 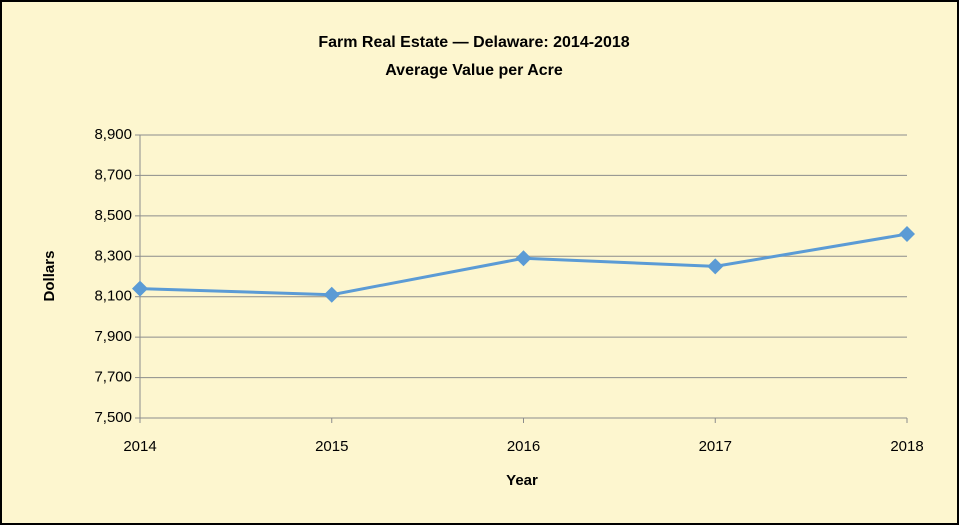 I want to click on y-tick-label: 8,100, so click(x=113, y=296).